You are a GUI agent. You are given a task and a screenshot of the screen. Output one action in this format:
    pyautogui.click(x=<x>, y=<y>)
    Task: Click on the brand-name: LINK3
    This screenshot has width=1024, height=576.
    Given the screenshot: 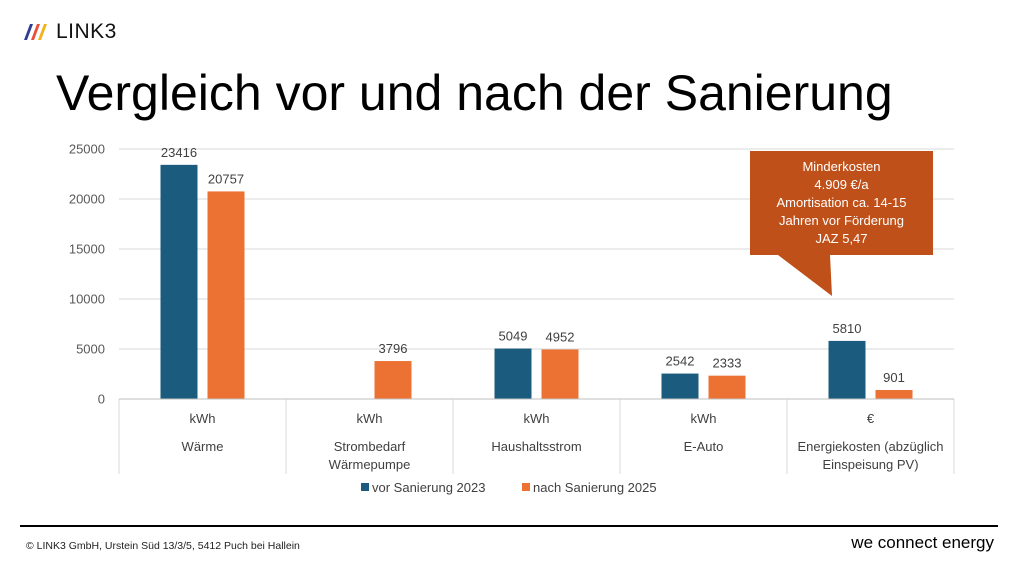 What is the action you would take?
    pyautogui.click(x=86, y=31)
    